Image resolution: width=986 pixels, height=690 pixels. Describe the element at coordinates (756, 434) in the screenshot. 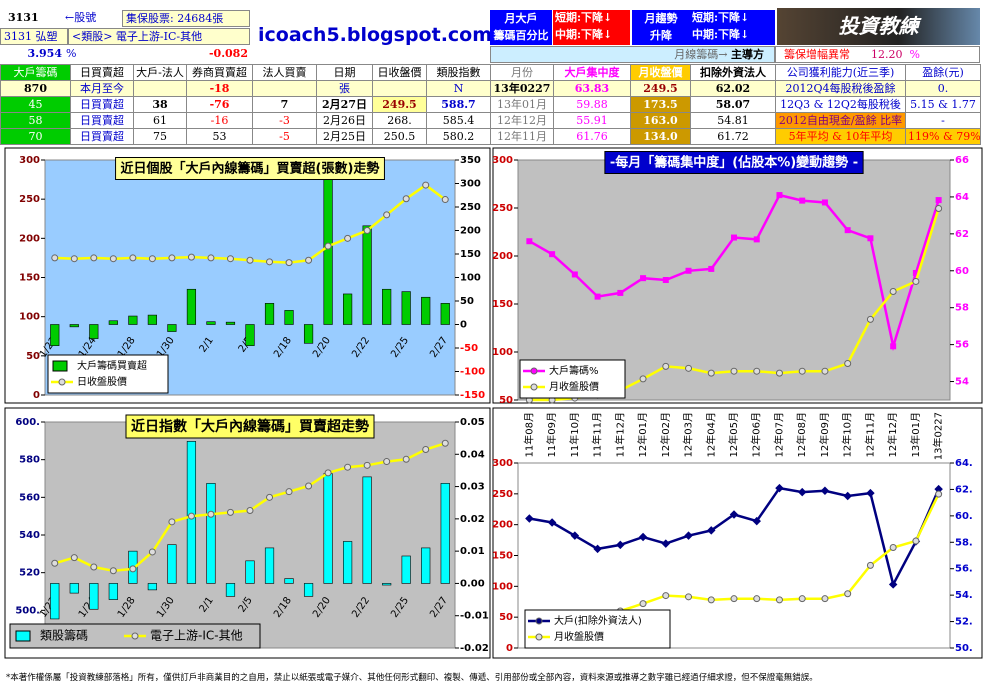

I see `x-tick-label: 12年06月` at that location.